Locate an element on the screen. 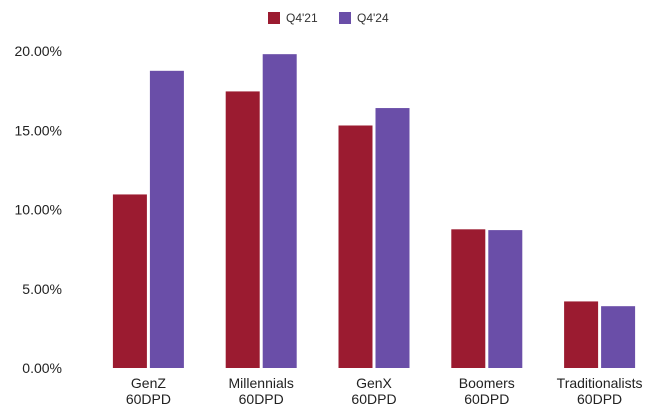  x-tick-label-line: GenZ is located at coordinates (148, 383).